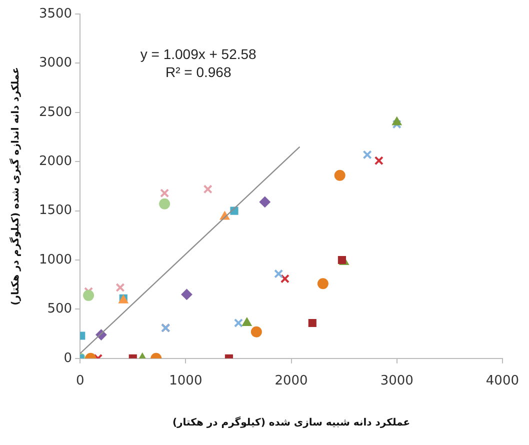  Describe the element at coordinates (55, 161) in the screenshot. I see `y-tick-label: 2000` at that location.